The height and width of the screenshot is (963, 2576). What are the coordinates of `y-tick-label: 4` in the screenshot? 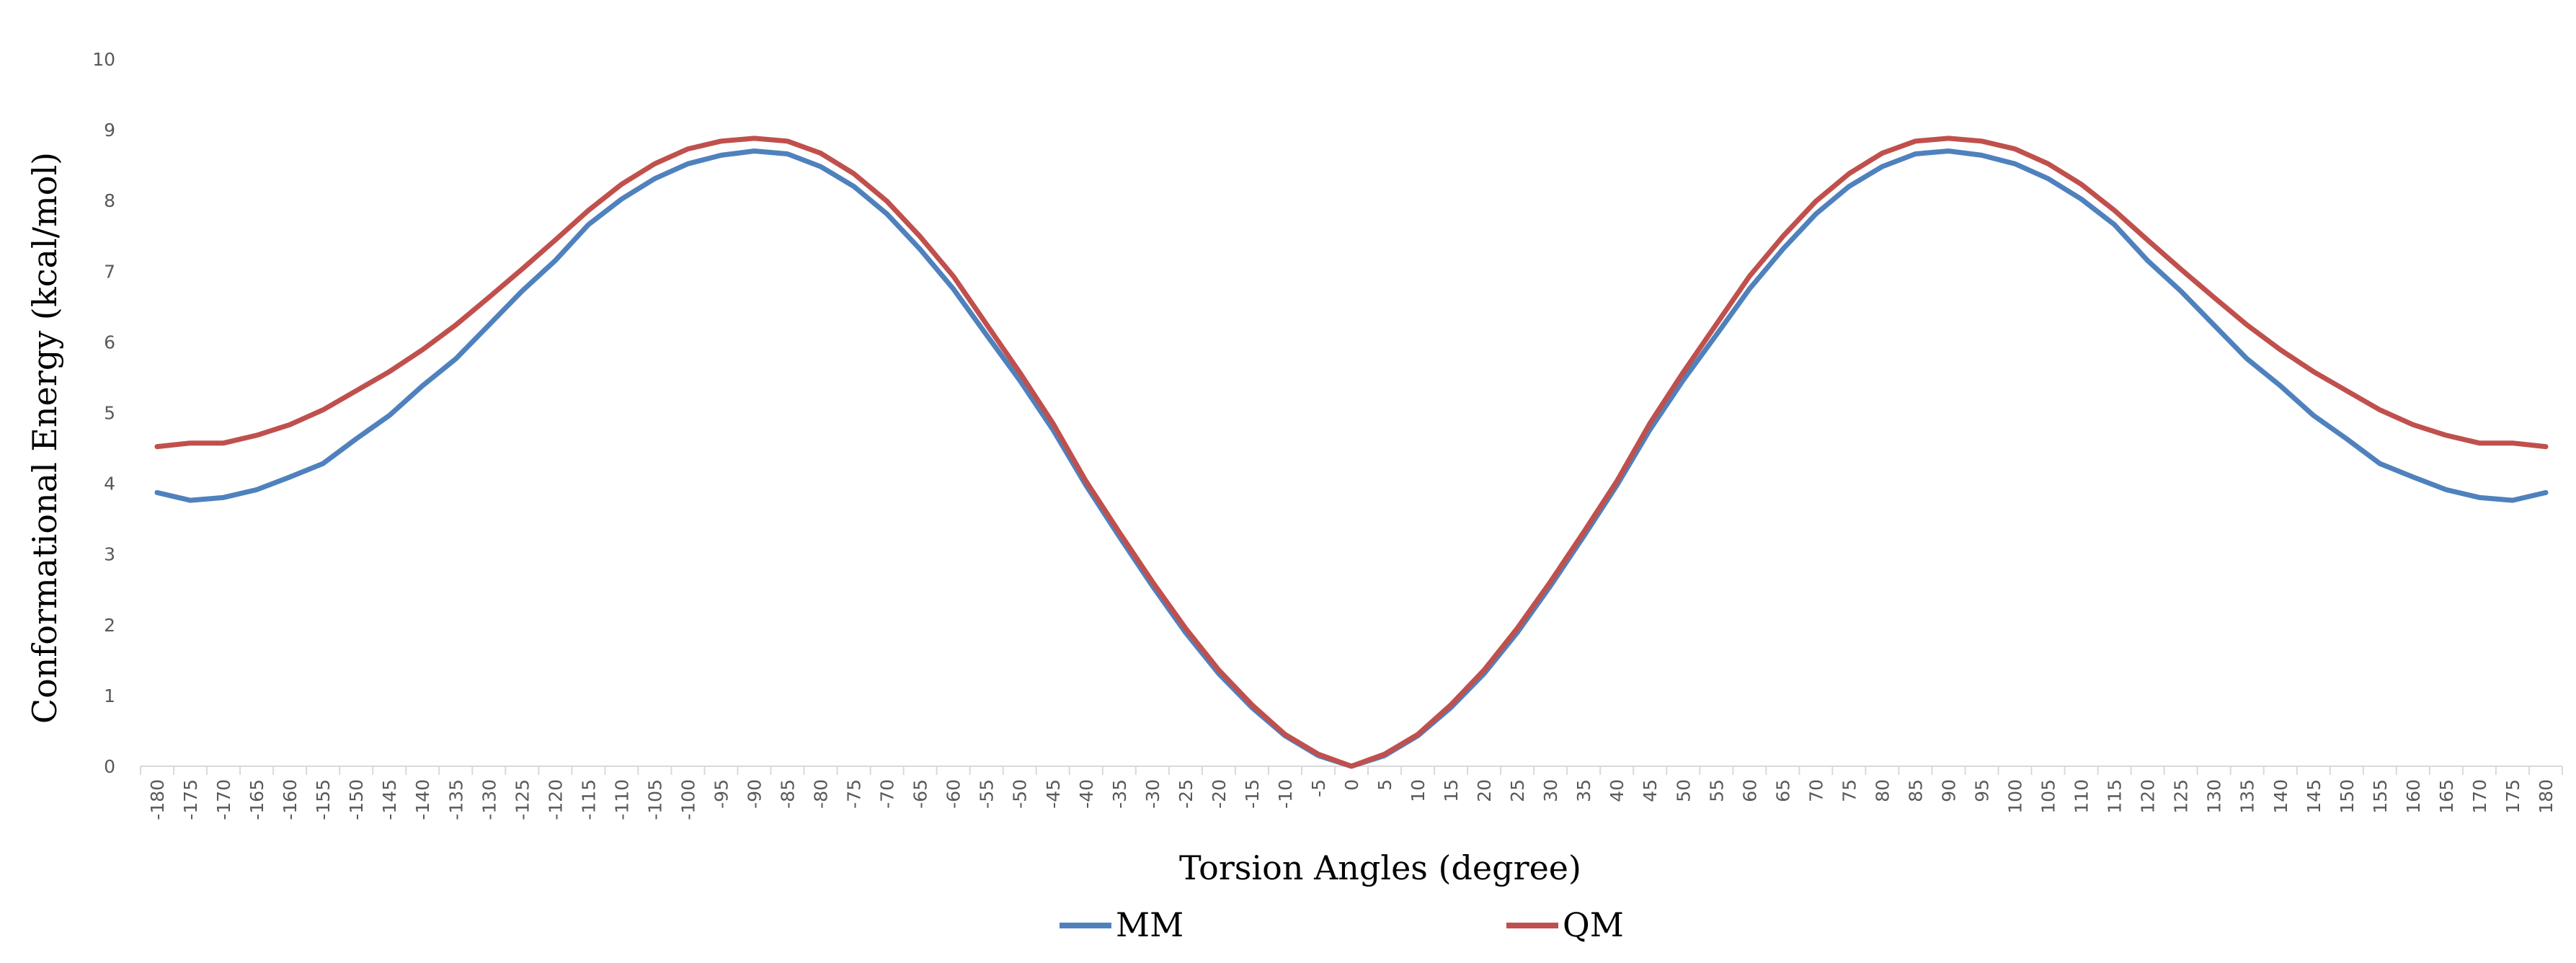 It's located at (110, 484).